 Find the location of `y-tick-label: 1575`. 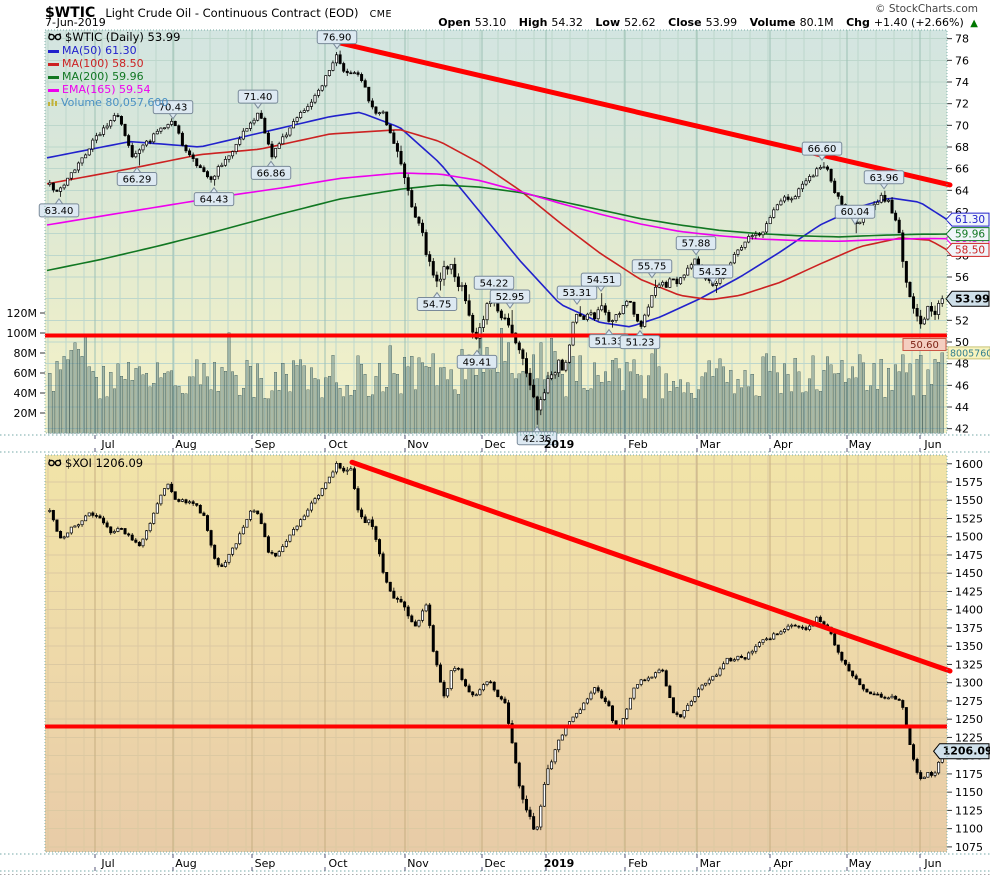

y-tick-label: 1575 is located at coordinates (969, 482).